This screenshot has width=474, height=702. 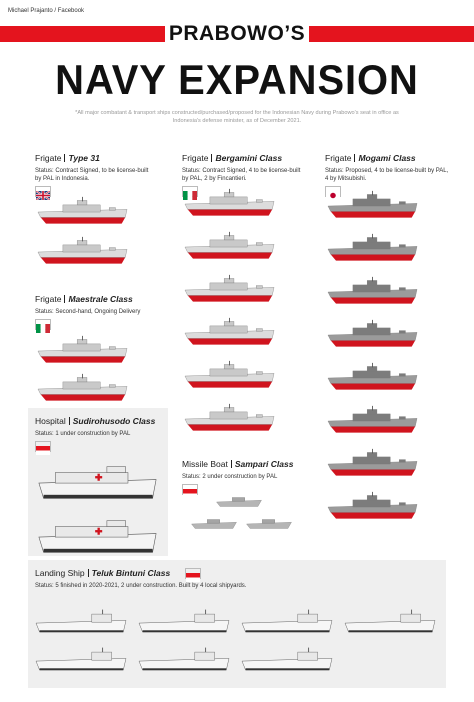 What do you see at coordinates (237, 464) in the screenshot?
I see `section-header: Missile Boat Sampari Class` at bounding box center [237, 464].